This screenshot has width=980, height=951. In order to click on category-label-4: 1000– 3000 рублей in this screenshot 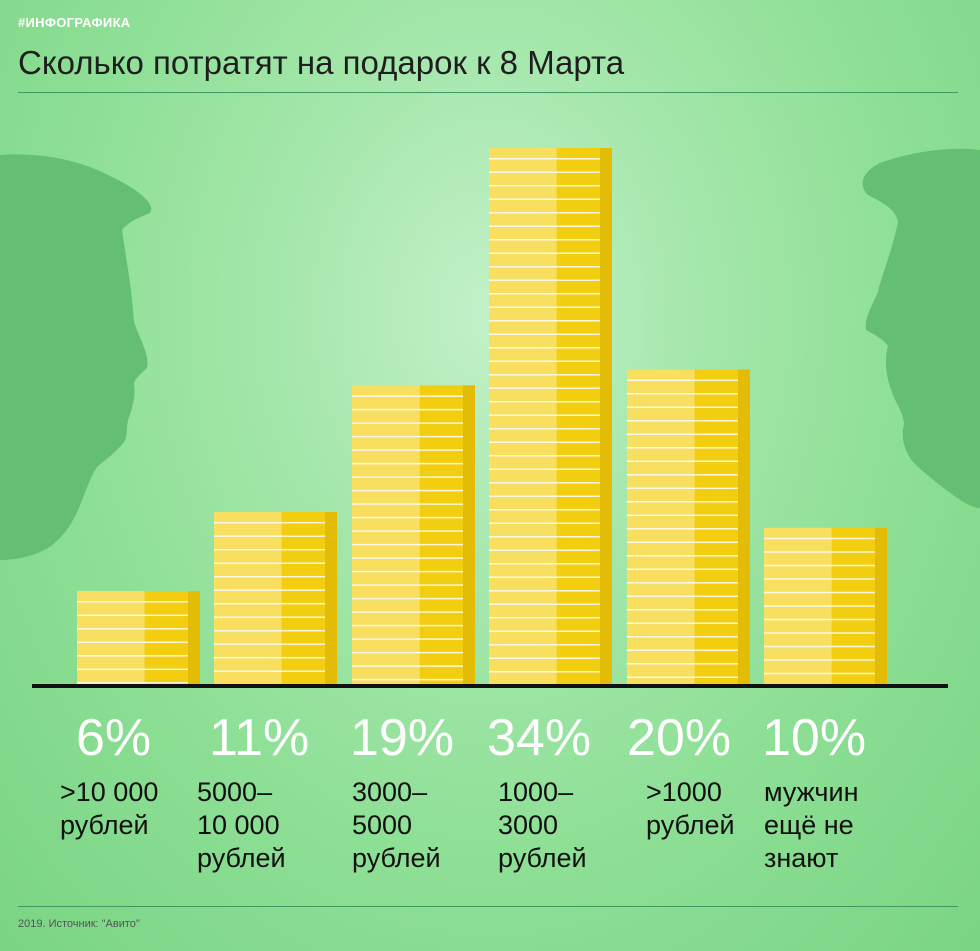, I will do `click(542, 825)`.